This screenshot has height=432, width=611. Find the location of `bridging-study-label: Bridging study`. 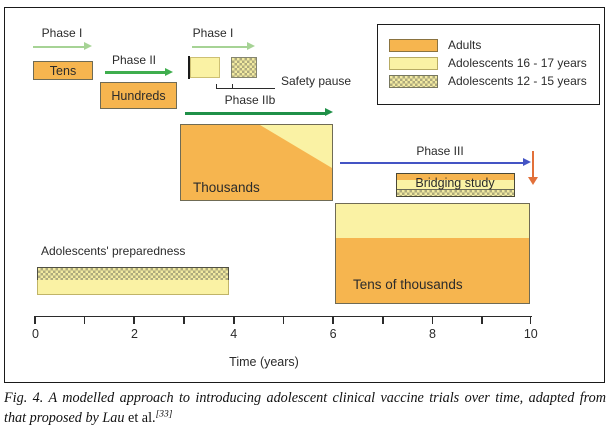

bridging-study-label: Bridging study is located at coordinates (455, 183).